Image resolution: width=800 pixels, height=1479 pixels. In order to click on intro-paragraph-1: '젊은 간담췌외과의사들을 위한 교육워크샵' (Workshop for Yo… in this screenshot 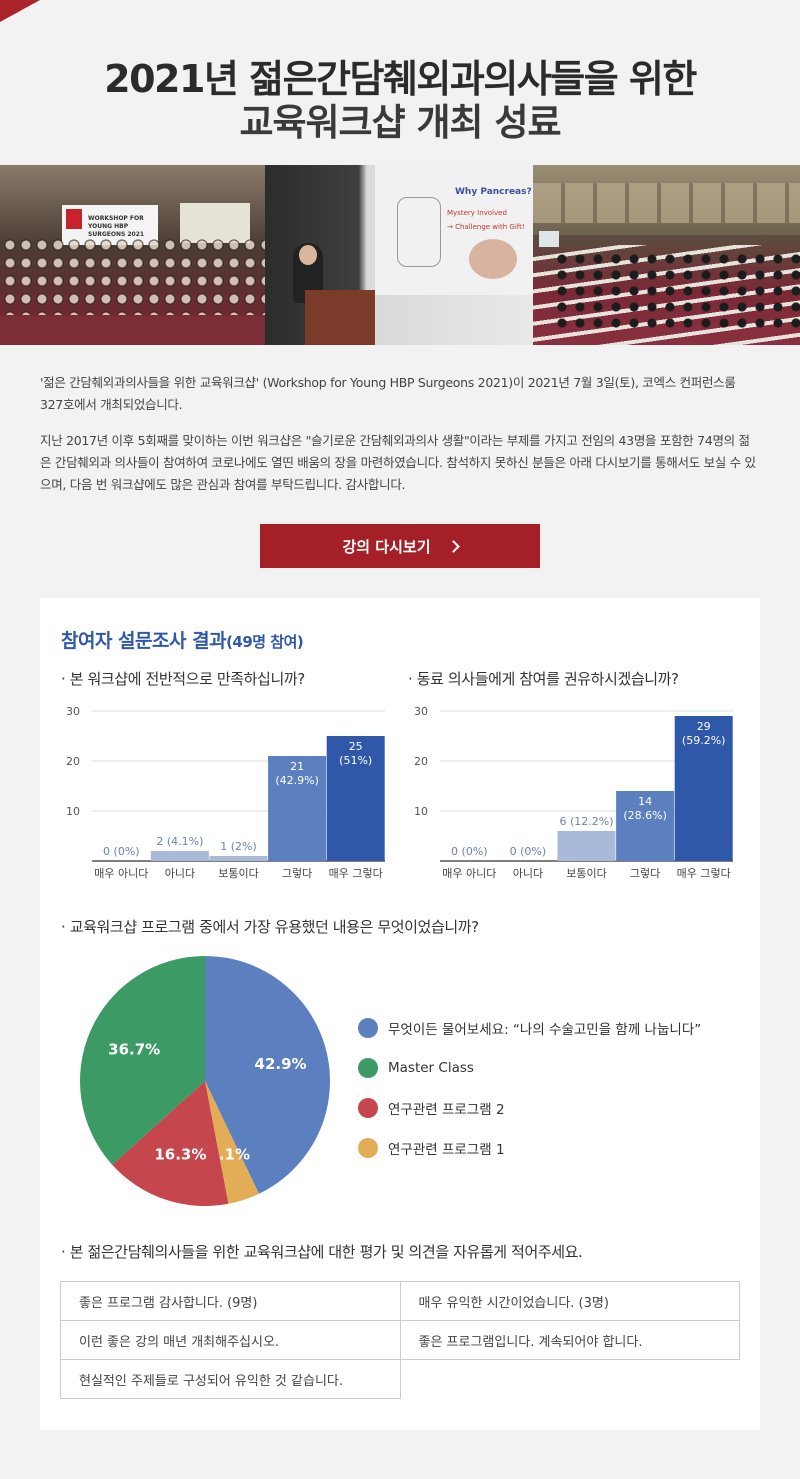, I will do `click(388, 393)`.